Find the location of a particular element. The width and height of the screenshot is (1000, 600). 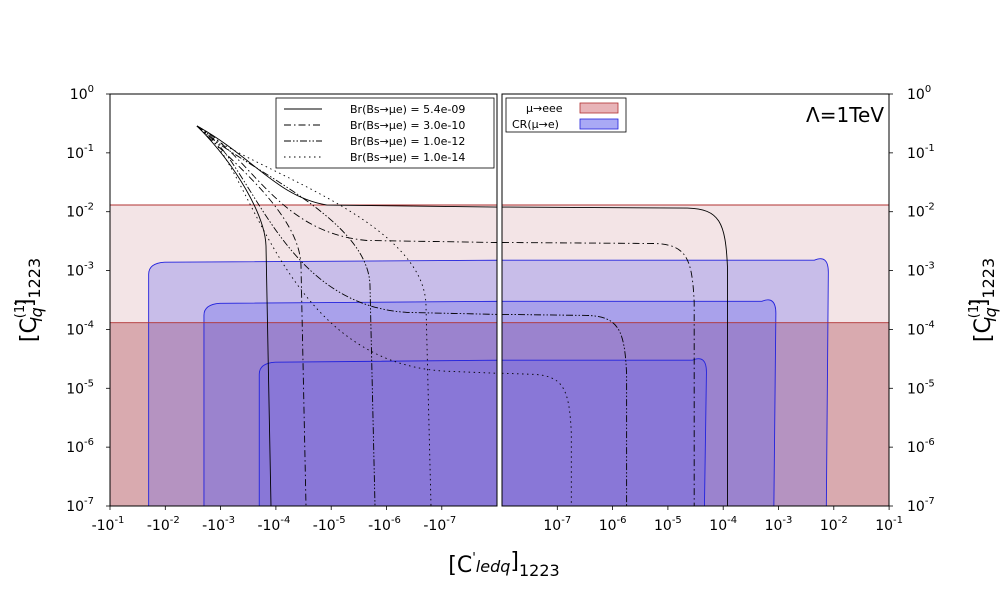

y-axis-label-left: [C(1)lq]1223 is located at coordinates (29, 300).